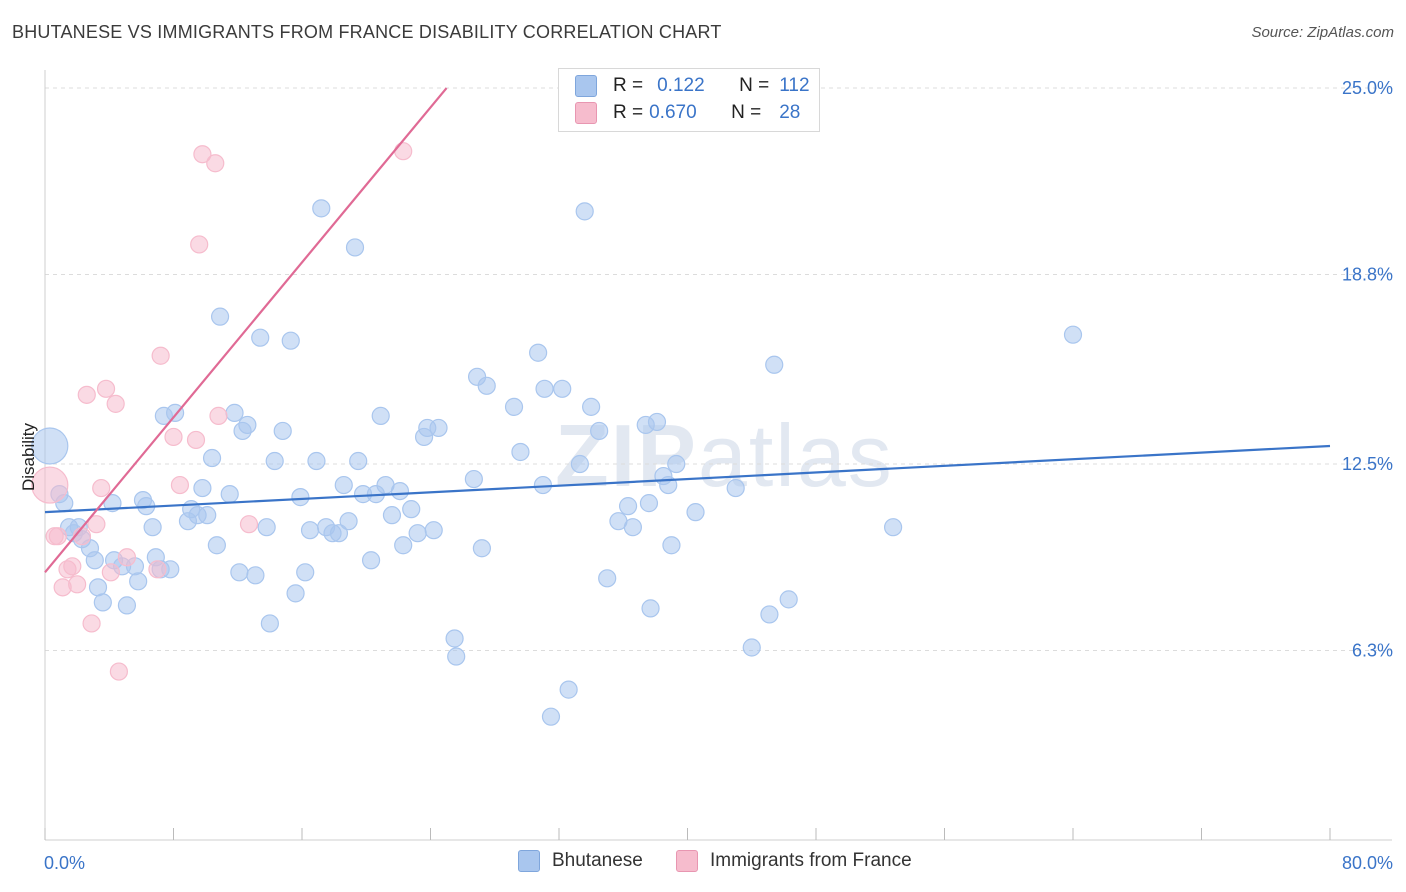 This screenshot has height=892, width=1406. Describe the element at coordinates (628, 85) in the screenshot. I see `legend-r-label: R =` at that location.